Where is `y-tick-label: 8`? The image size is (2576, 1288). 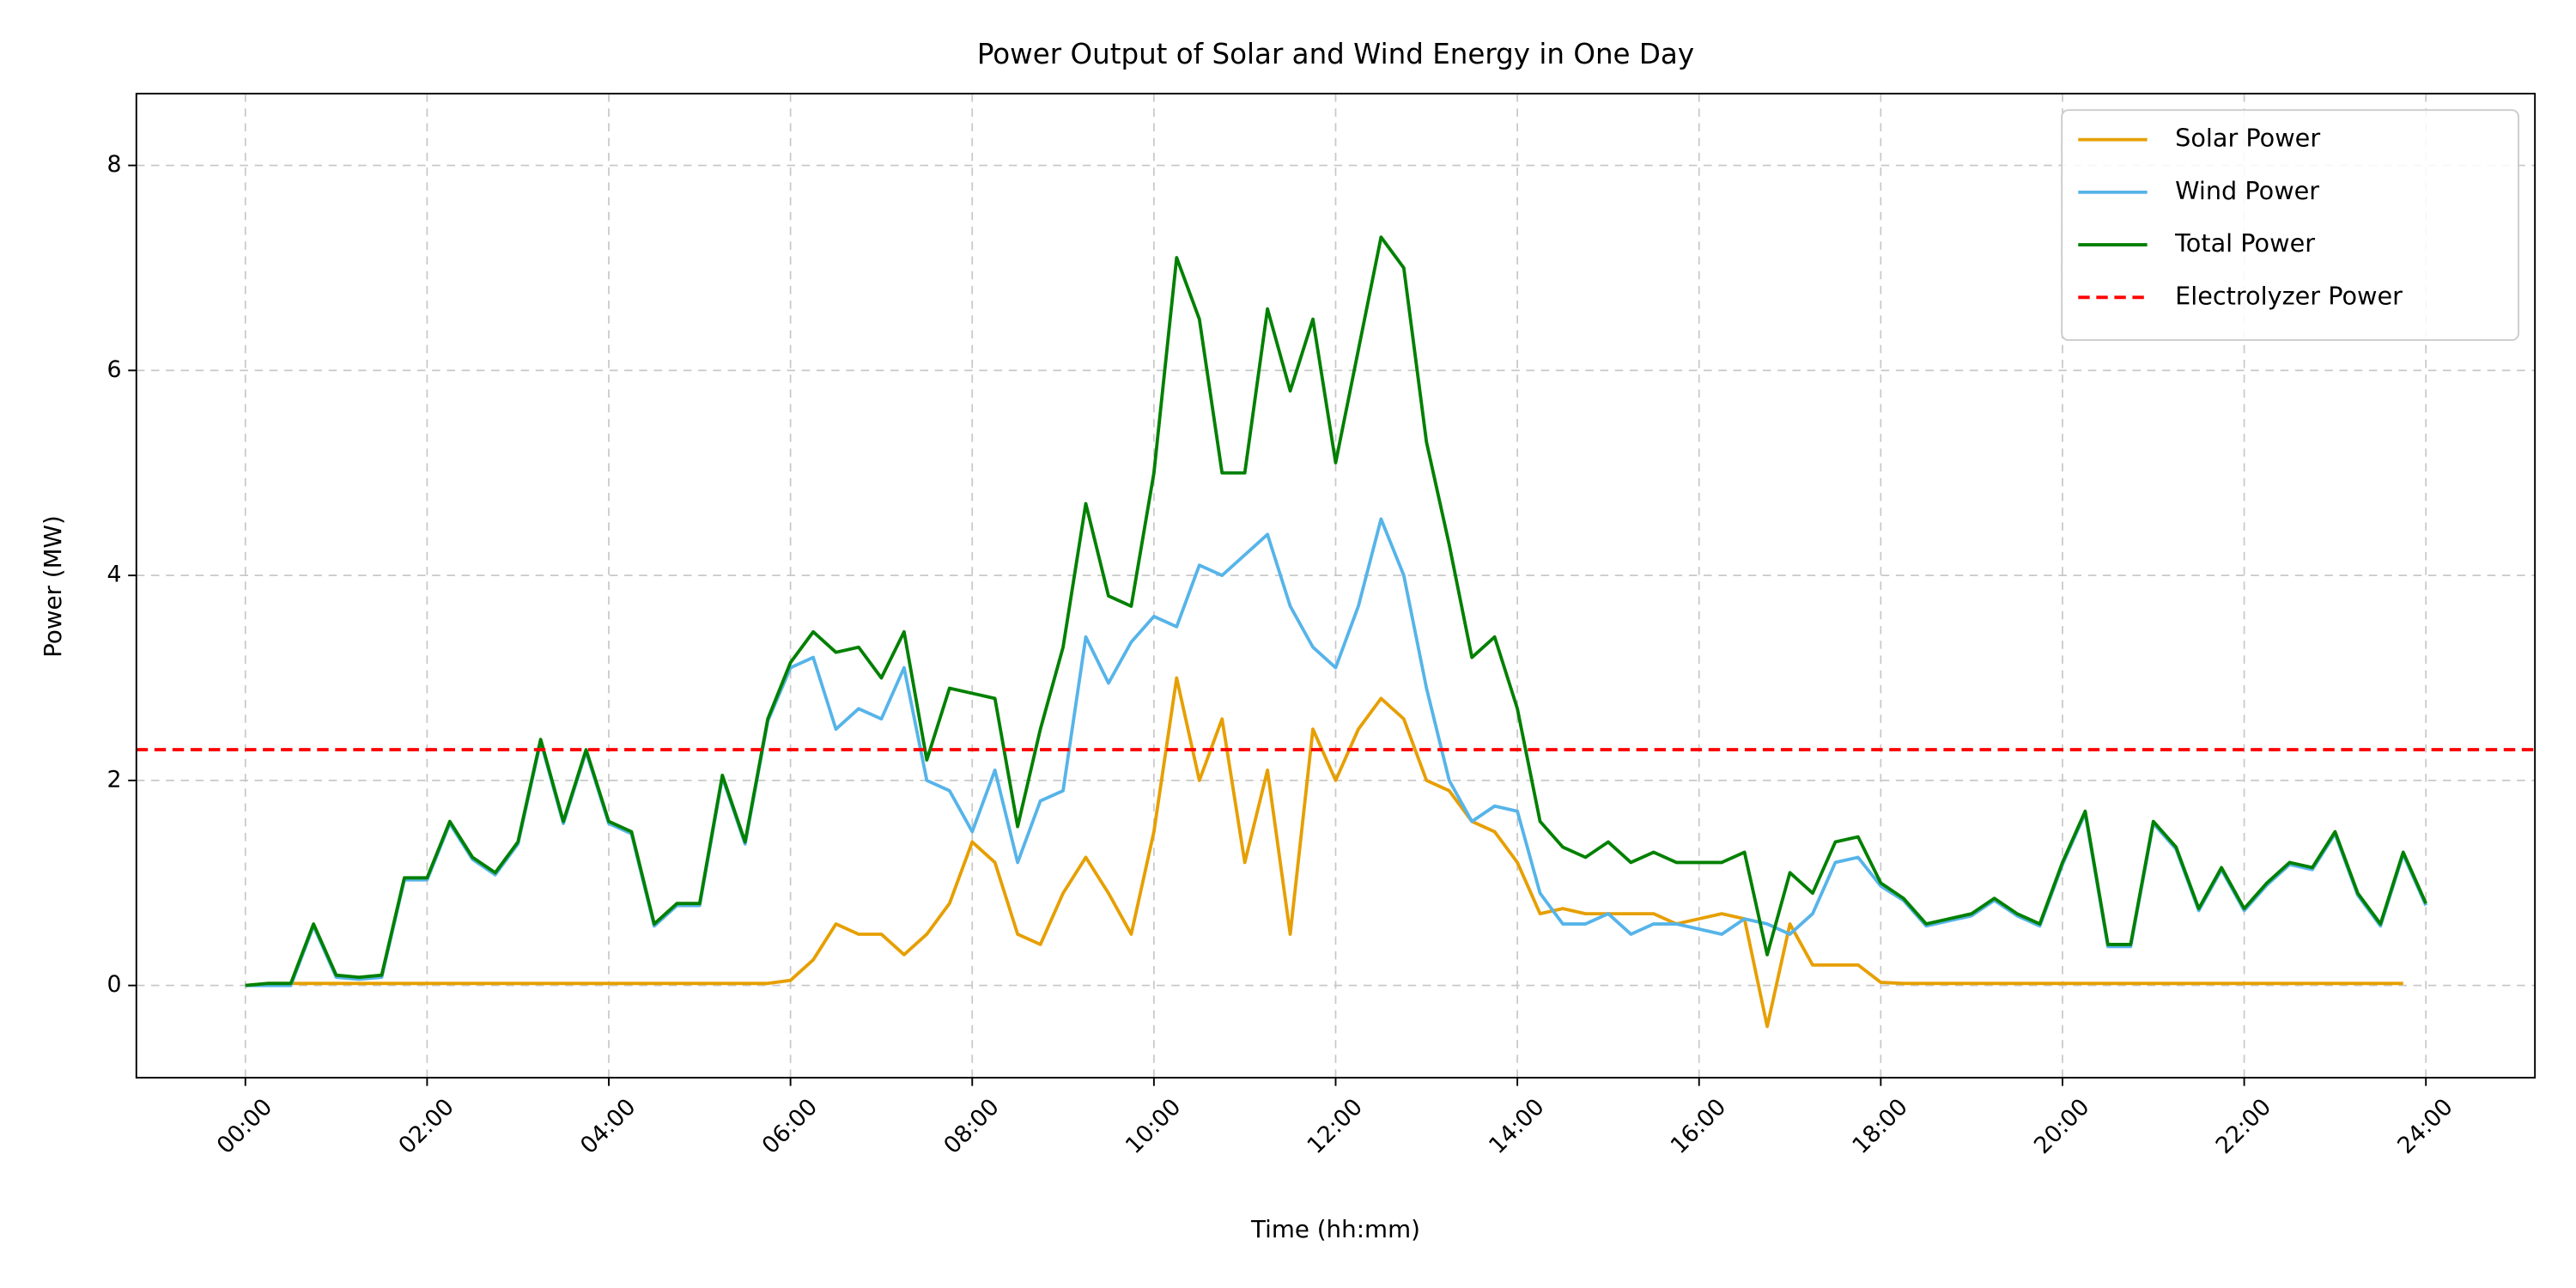
y-tick-label: 8 is located at coordinates (114, 164).